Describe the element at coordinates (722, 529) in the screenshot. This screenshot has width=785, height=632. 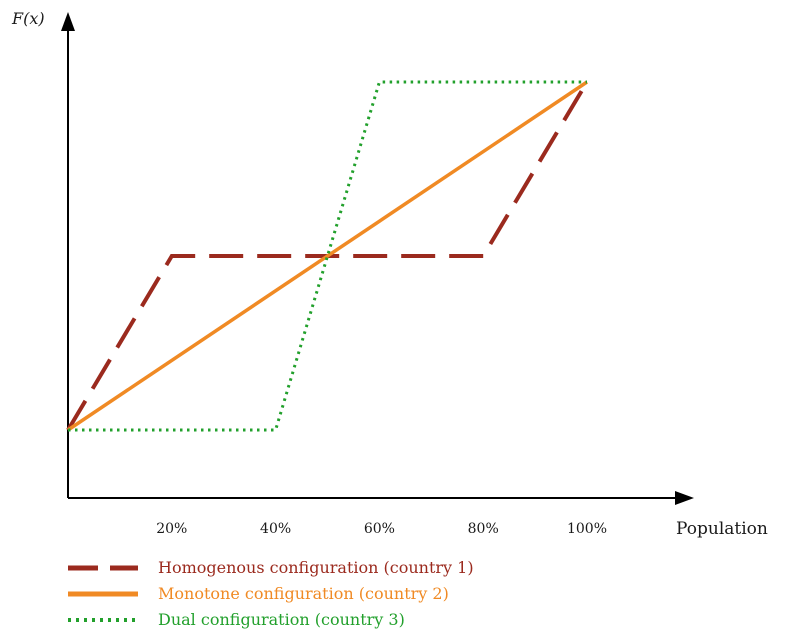
I see `x-axis-title: Population` at that location.